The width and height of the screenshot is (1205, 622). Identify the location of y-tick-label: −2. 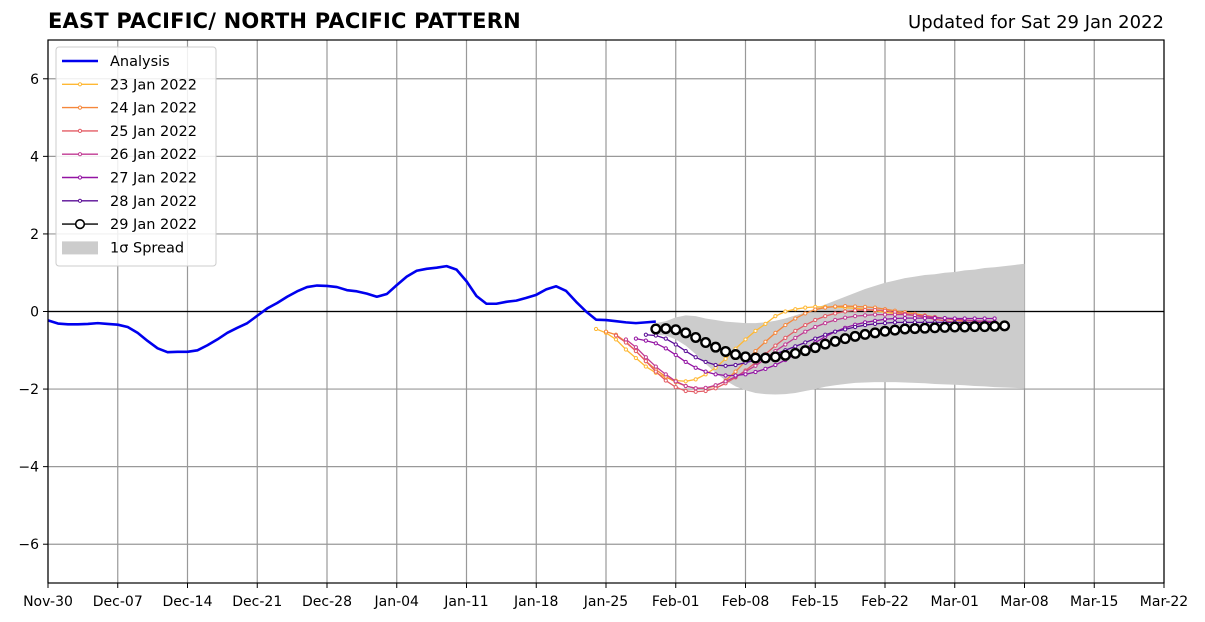
(28, 390).